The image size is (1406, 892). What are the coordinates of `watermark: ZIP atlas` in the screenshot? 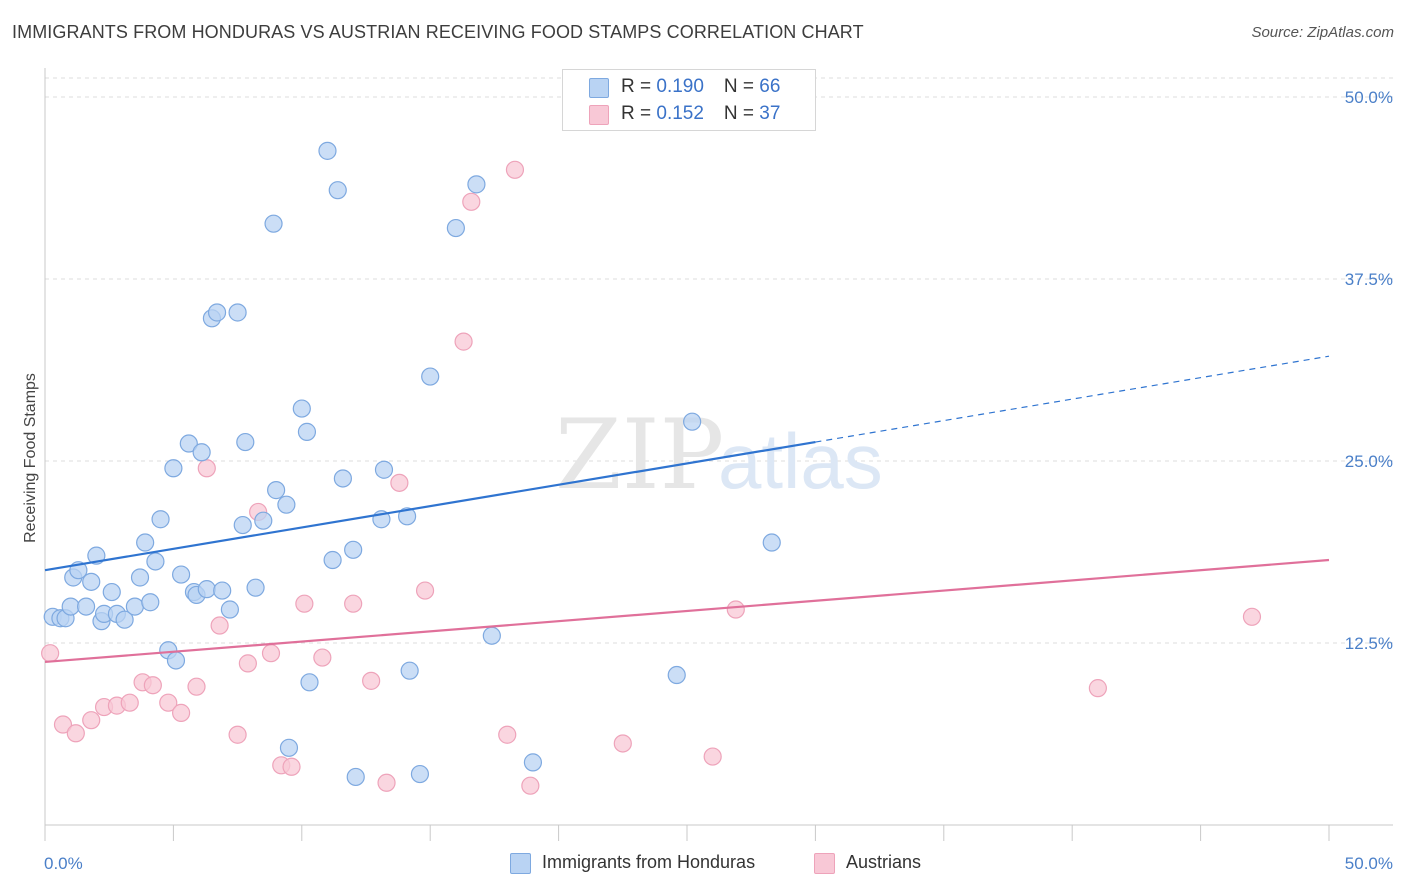 It's located at (719, 455).